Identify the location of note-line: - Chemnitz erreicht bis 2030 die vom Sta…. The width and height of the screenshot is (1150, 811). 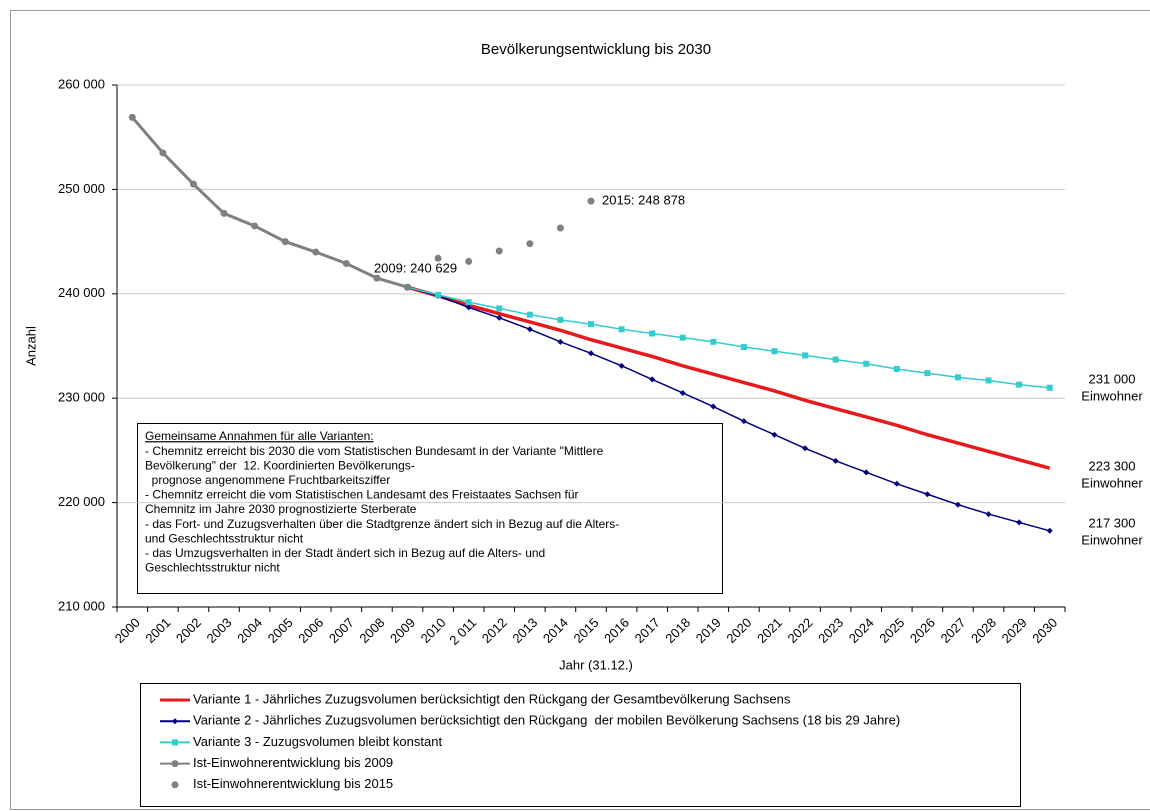
(374, 451).